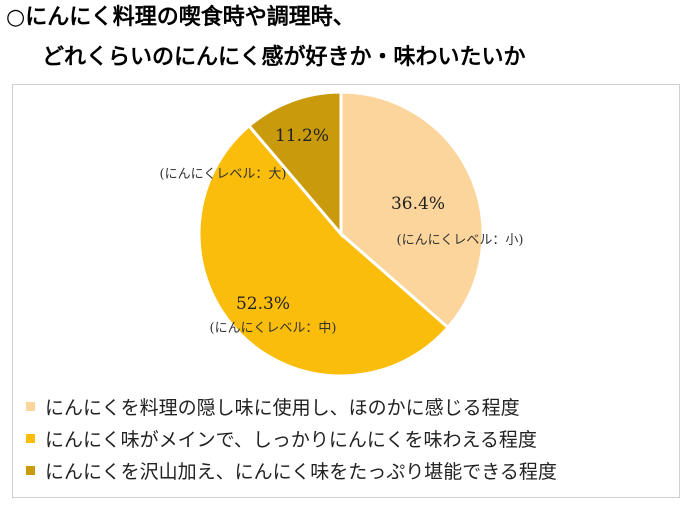 Image resolution: width=692 pixels, height=508 pixels. I want to click on slice-label-medium: (にんにくレベル：中), so click(273, 328).